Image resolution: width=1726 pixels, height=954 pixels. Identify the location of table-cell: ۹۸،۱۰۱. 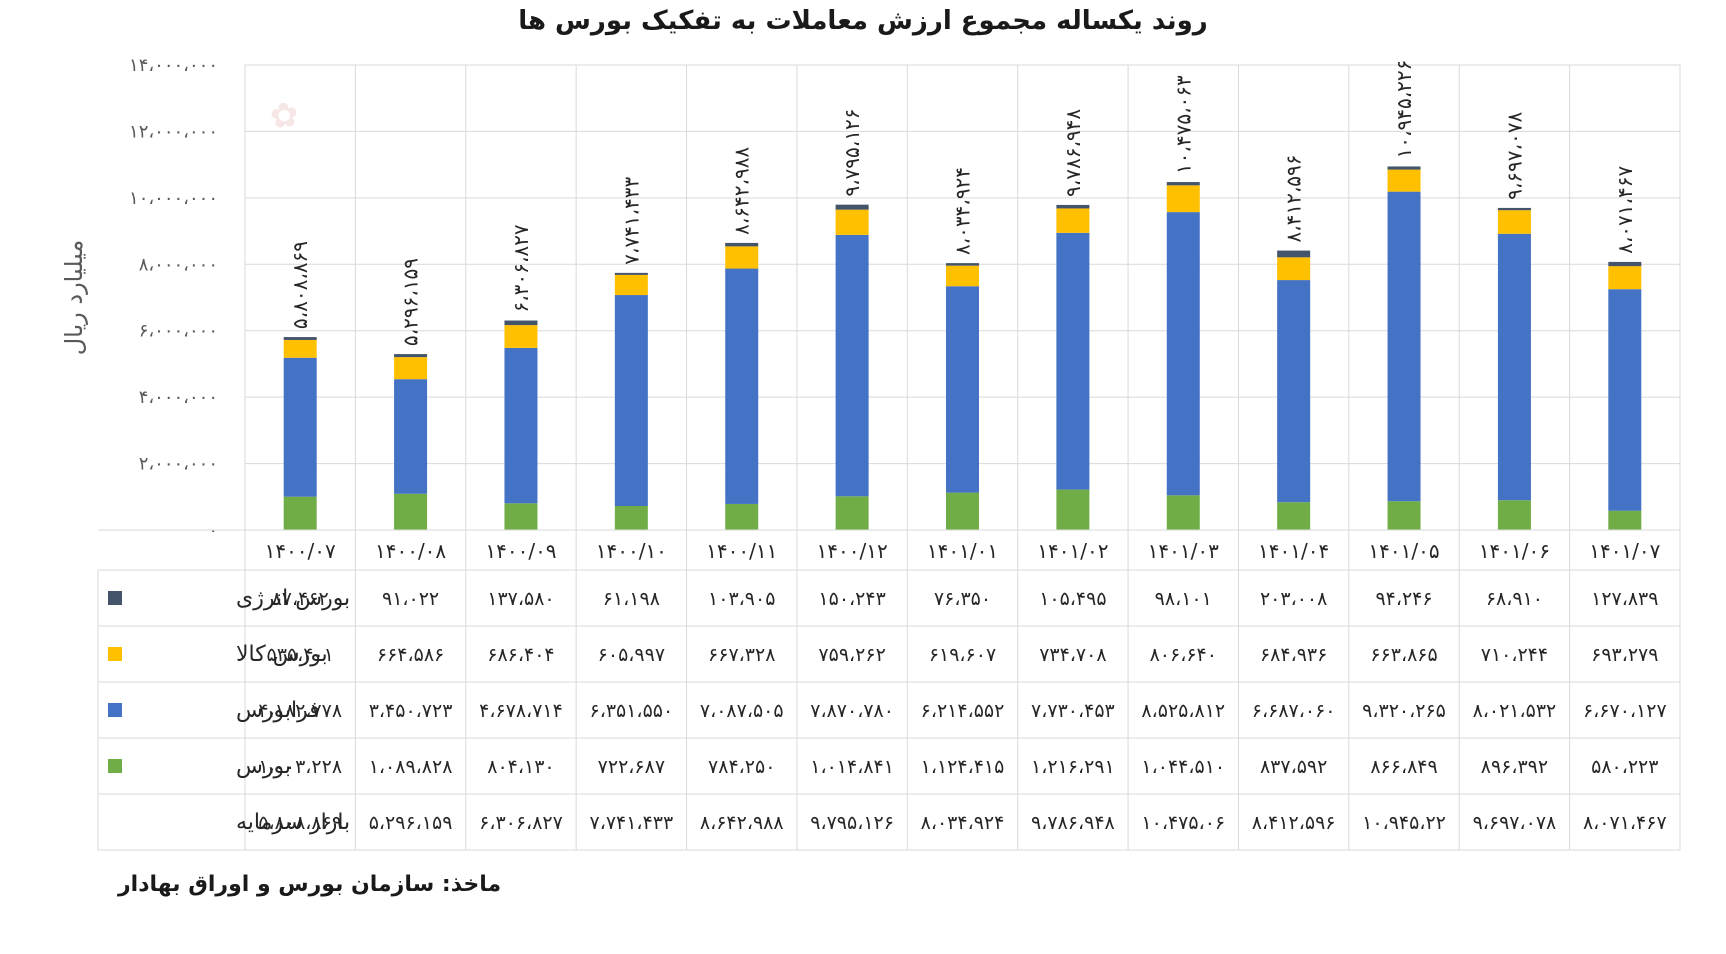
(1183, 599).